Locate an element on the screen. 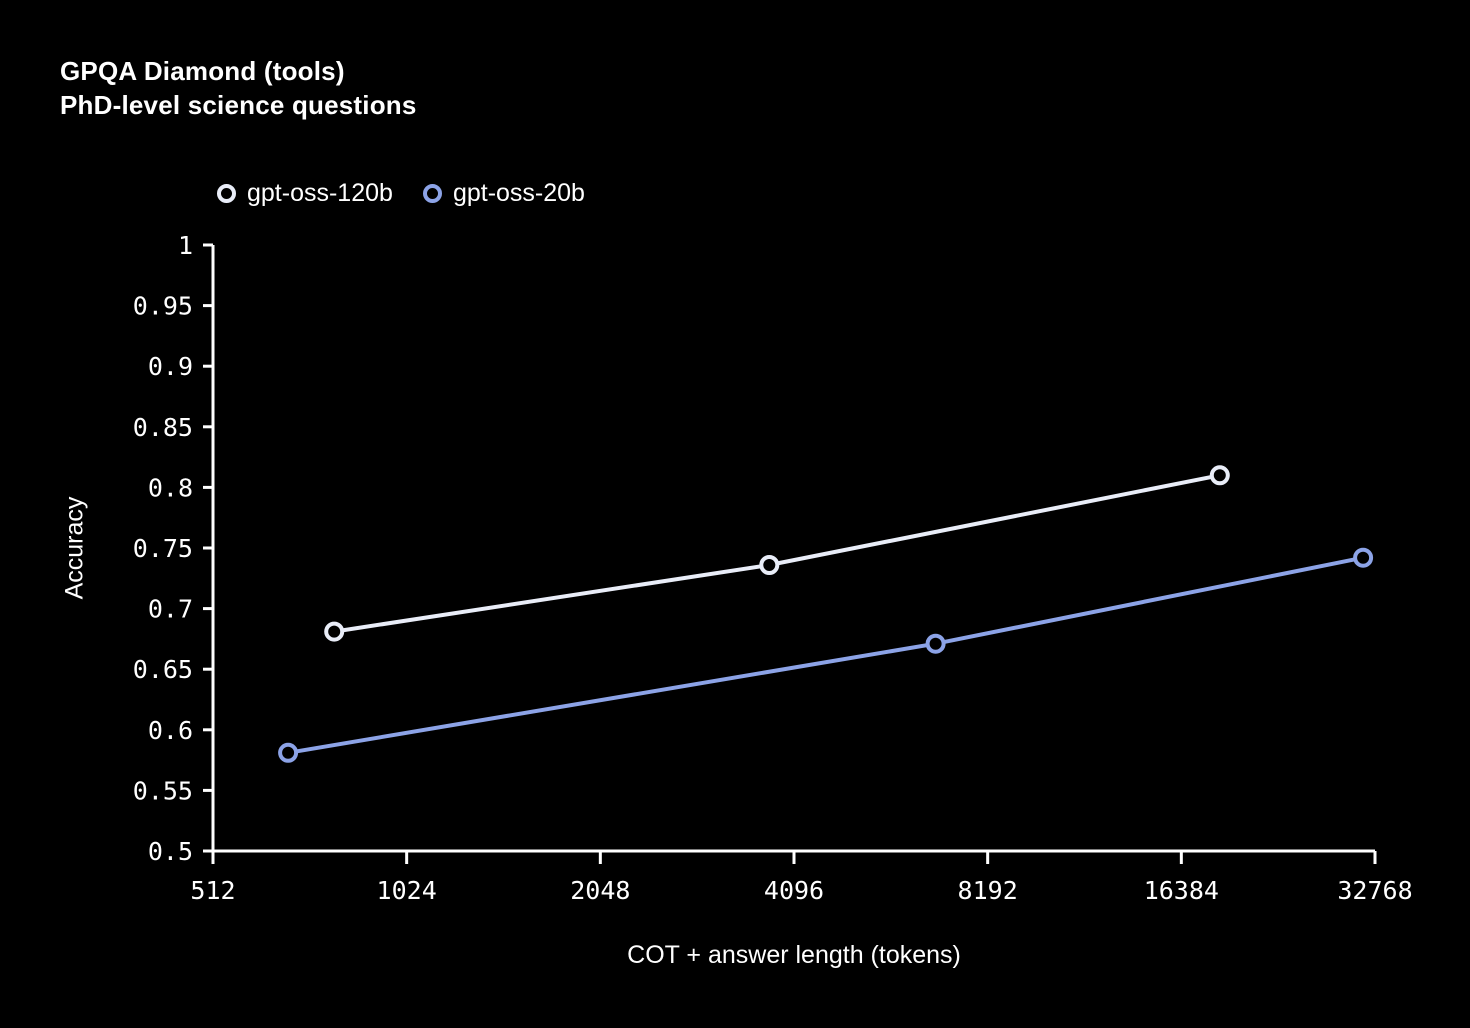 The height and width of the screenshot is (1028, 1470). y-tick-label: 0.7 is located at coordinates (170, 609).